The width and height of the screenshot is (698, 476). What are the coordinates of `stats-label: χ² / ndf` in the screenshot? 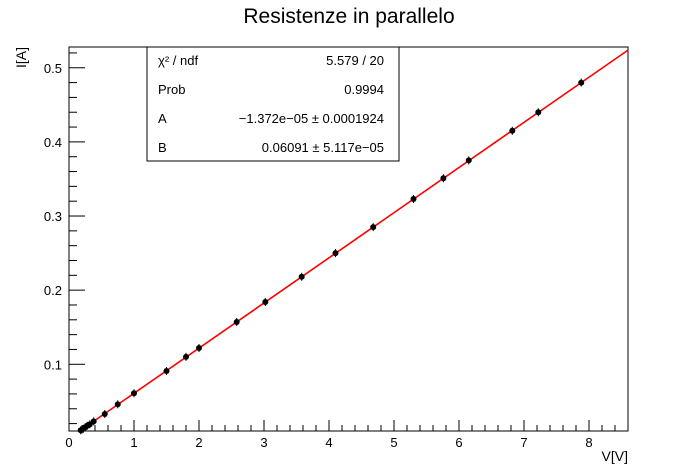 It's located at (178, 60).